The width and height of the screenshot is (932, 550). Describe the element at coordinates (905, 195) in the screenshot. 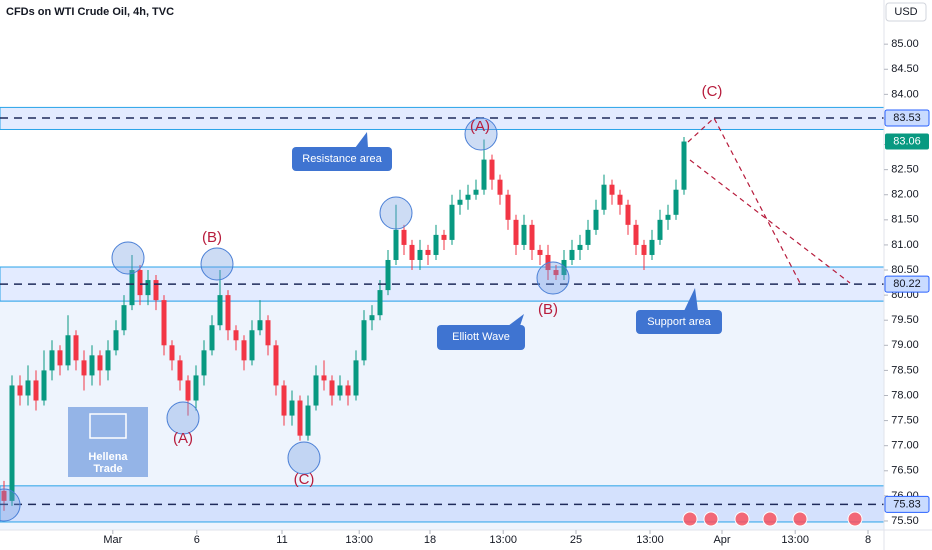

I see `y-tick-label: 82.00` at that location.